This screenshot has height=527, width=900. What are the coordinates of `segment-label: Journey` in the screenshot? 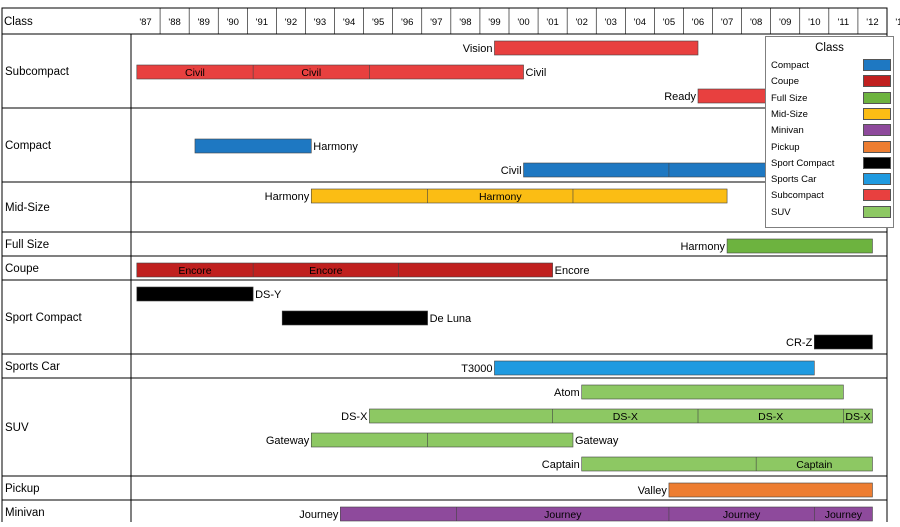 It's located at (742, 515).